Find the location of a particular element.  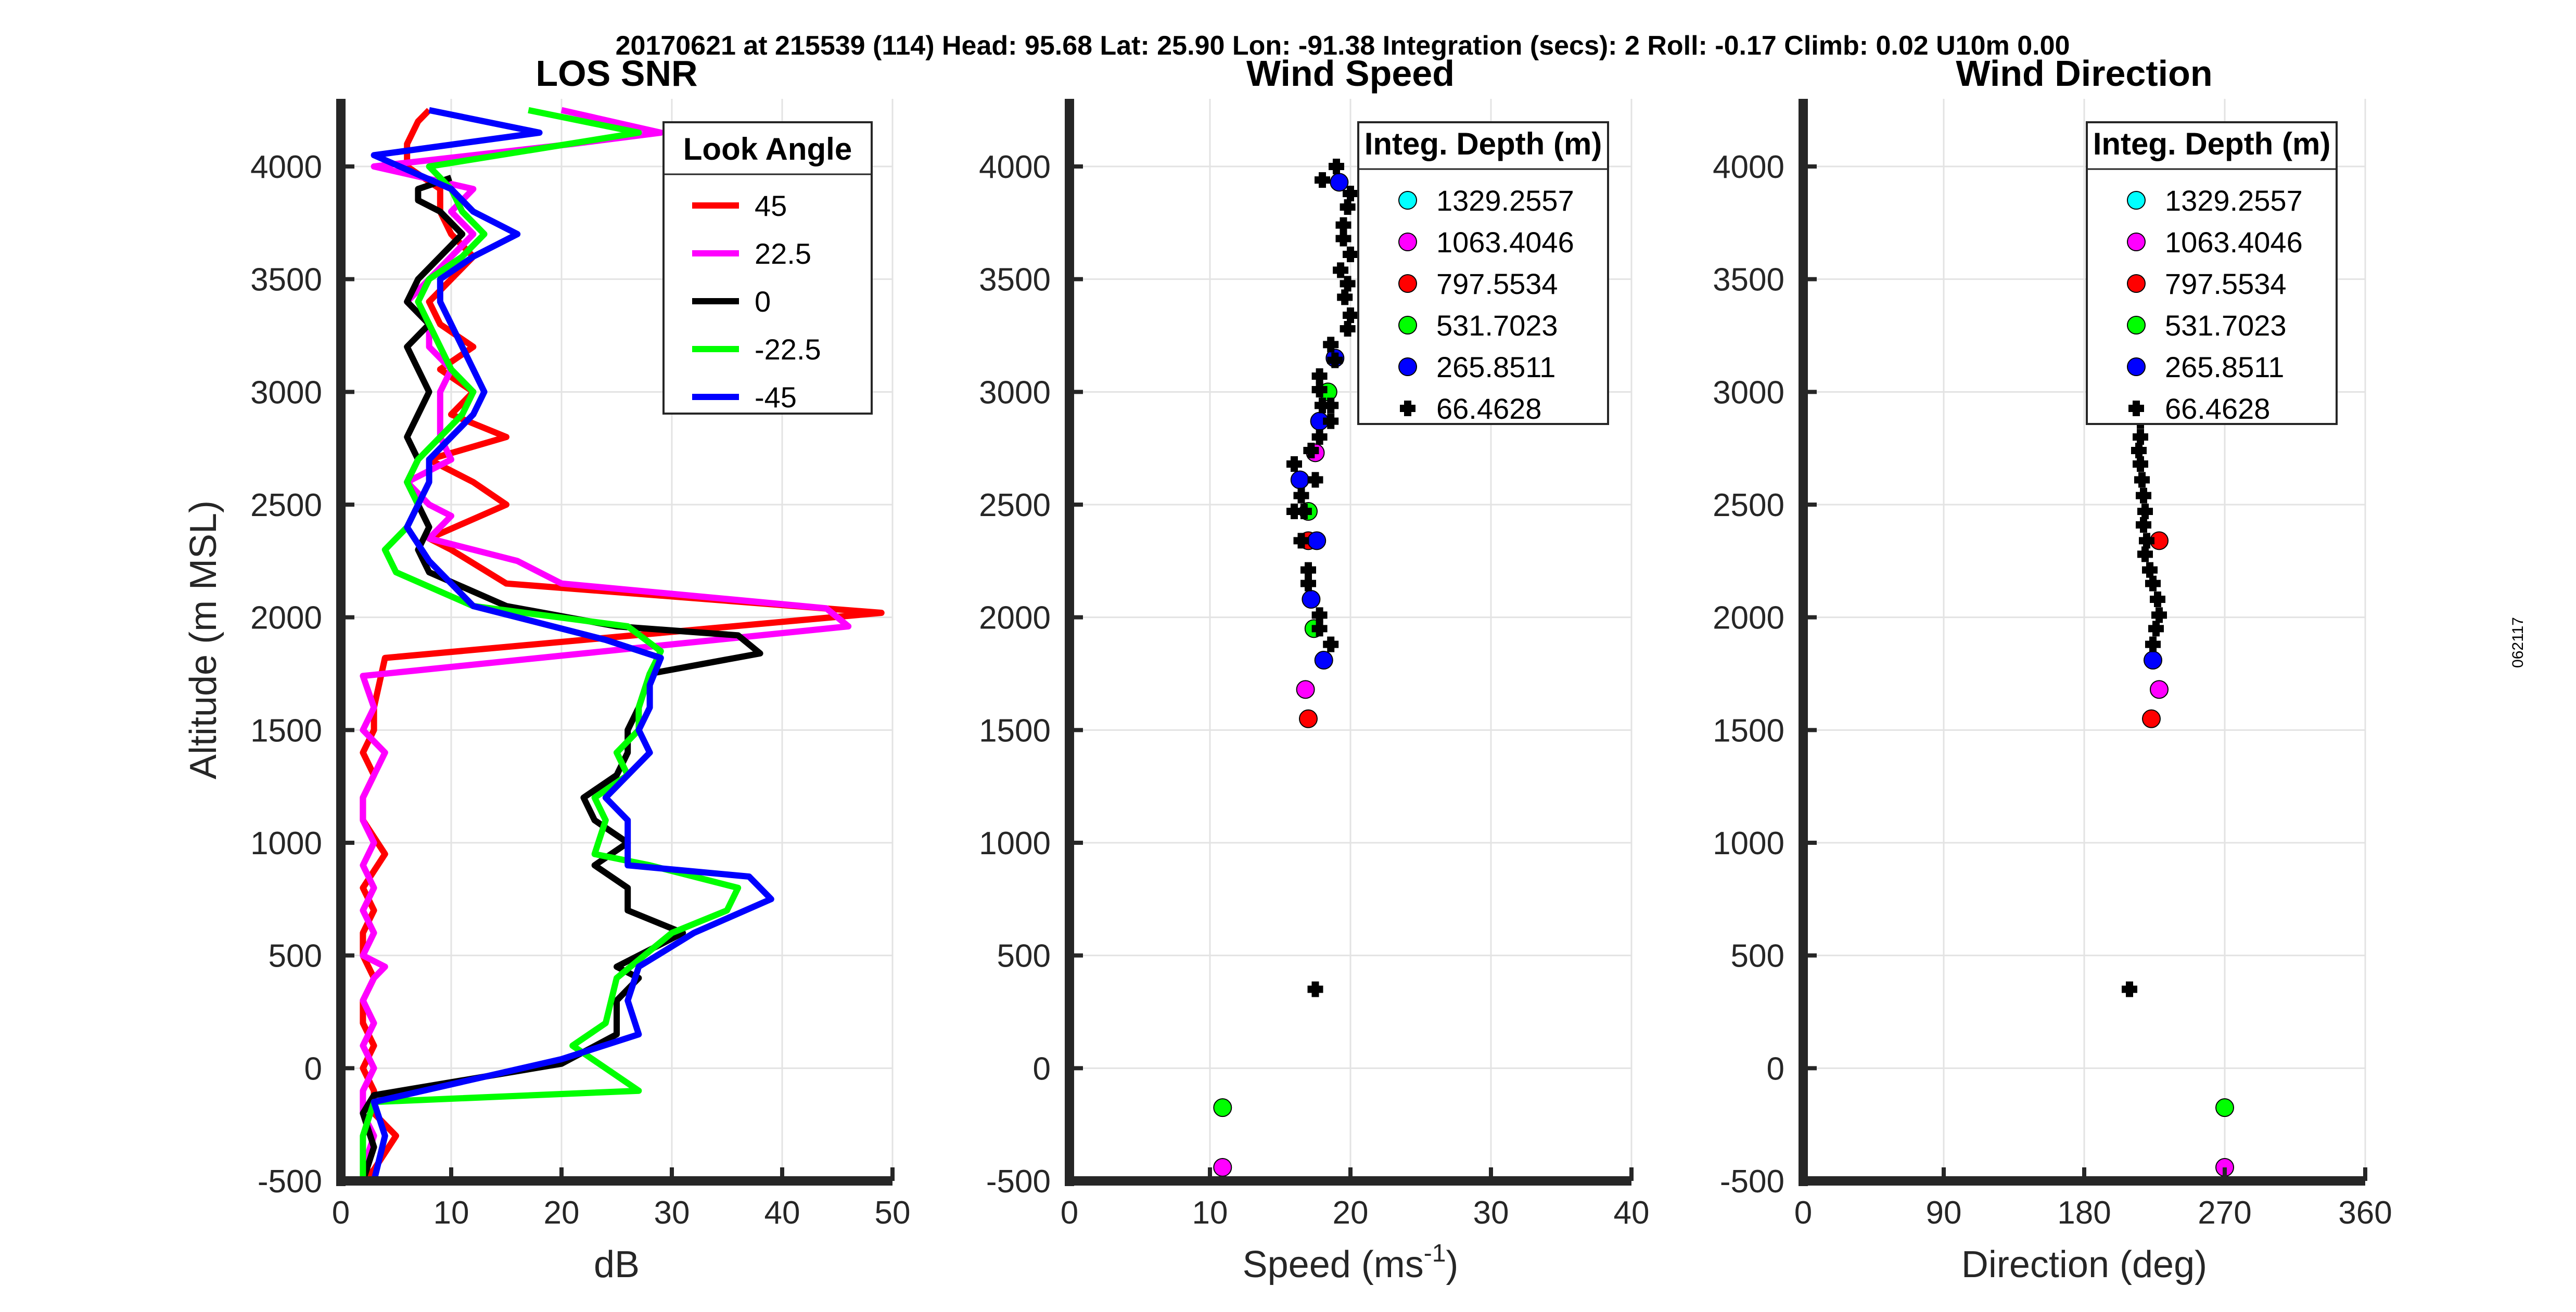

point-797.5534 is located at coordinates (2151, 719).